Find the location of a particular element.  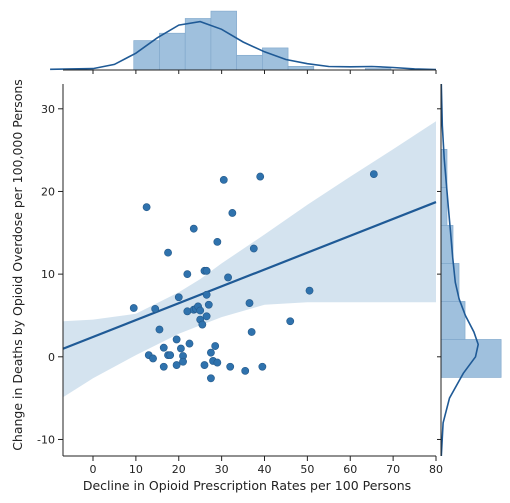

x-tick-label: 0 is located at coordinates (93, 469).